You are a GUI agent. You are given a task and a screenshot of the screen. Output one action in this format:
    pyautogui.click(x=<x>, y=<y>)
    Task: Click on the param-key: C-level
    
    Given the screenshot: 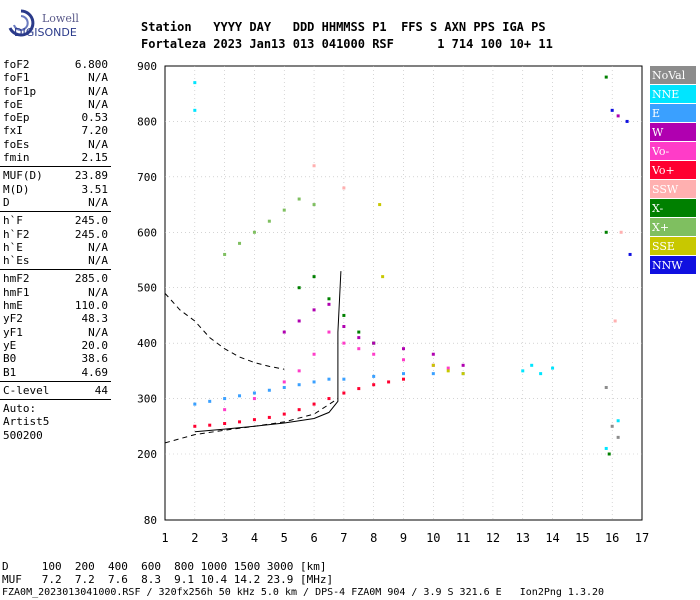 What is the action you would take?
    pyautogui.click(x=26, y=390)
    